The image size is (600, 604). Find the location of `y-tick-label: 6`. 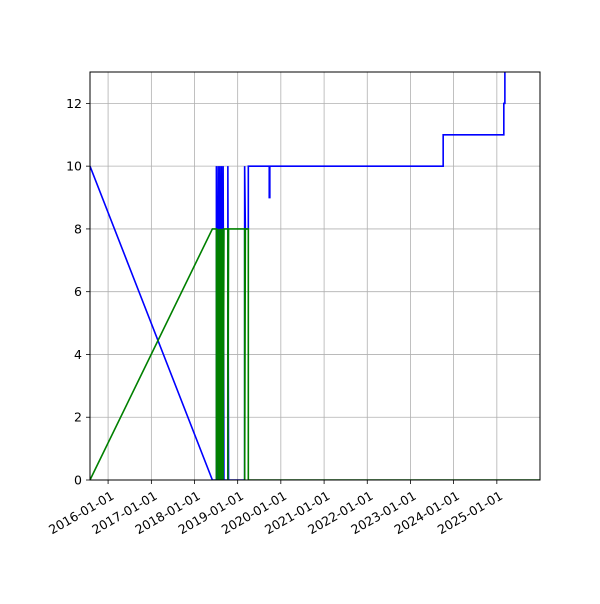

y-tick-label: 6 is located at coordinates (78, 291).